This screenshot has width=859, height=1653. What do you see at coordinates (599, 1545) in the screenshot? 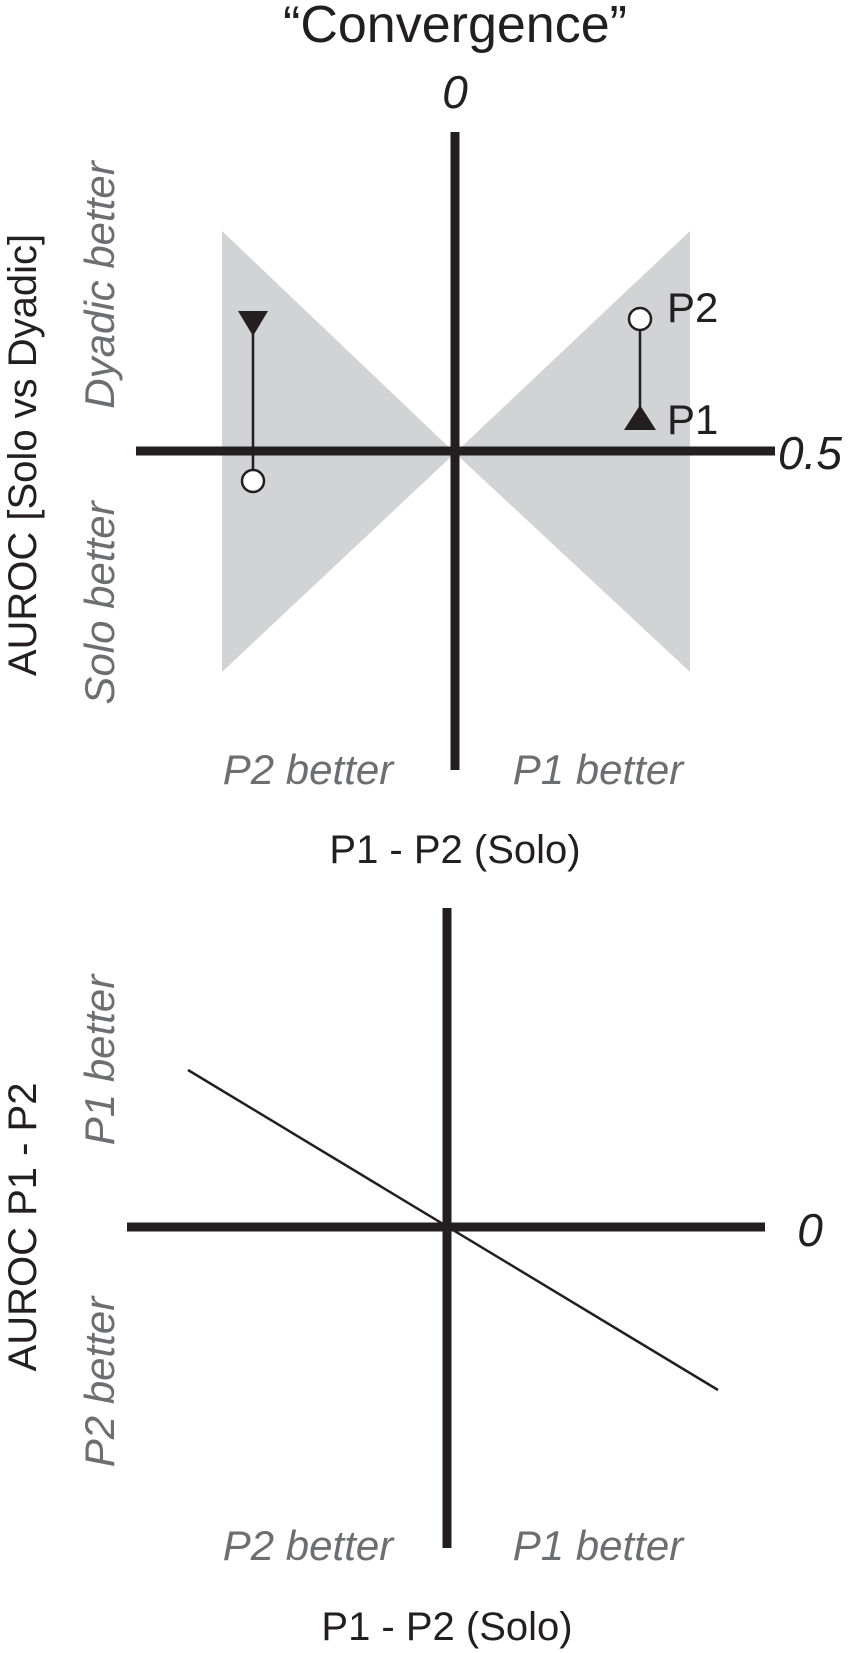
I see `bottom-region-p1-better-x: P1 better` at bounding box center [599, 1545].